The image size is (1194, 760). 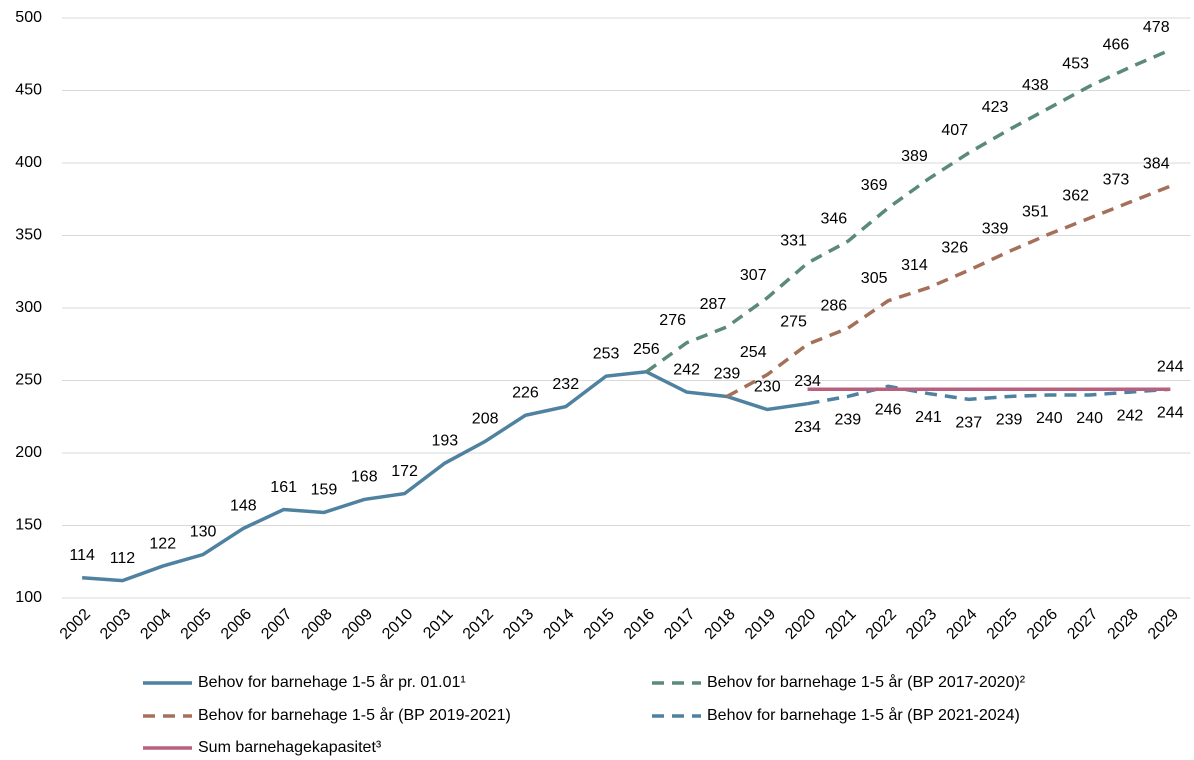 What do you see at coordinates (954, 248) in the screenshot?
I see `data-label: 326` at bounding box center [954, 248].